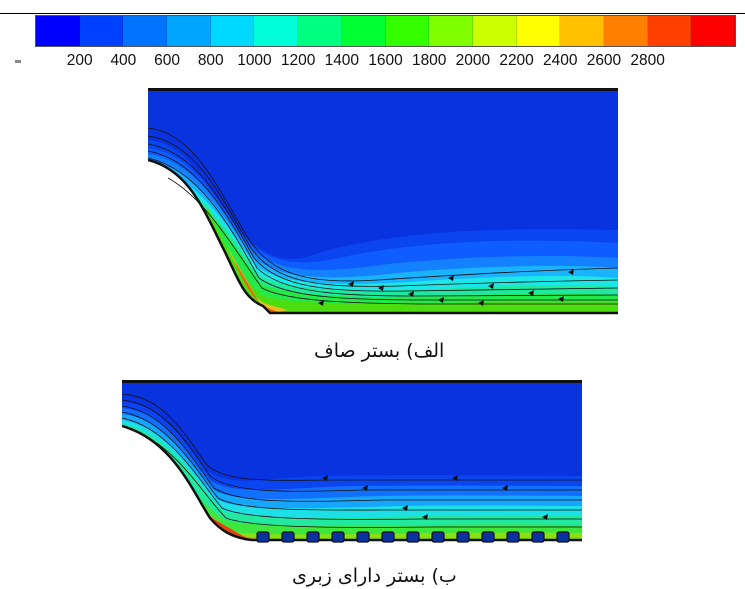  I want to click on legend-tick-label: 1000, so click(254, 60).